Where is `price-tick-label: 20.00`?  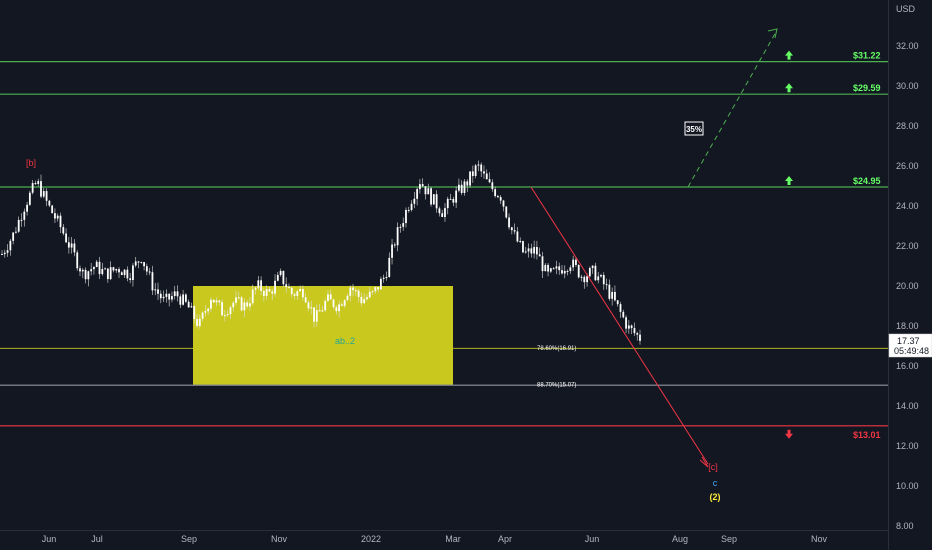 price-tick-label: 20.00 is located at coordinates (907, 286).